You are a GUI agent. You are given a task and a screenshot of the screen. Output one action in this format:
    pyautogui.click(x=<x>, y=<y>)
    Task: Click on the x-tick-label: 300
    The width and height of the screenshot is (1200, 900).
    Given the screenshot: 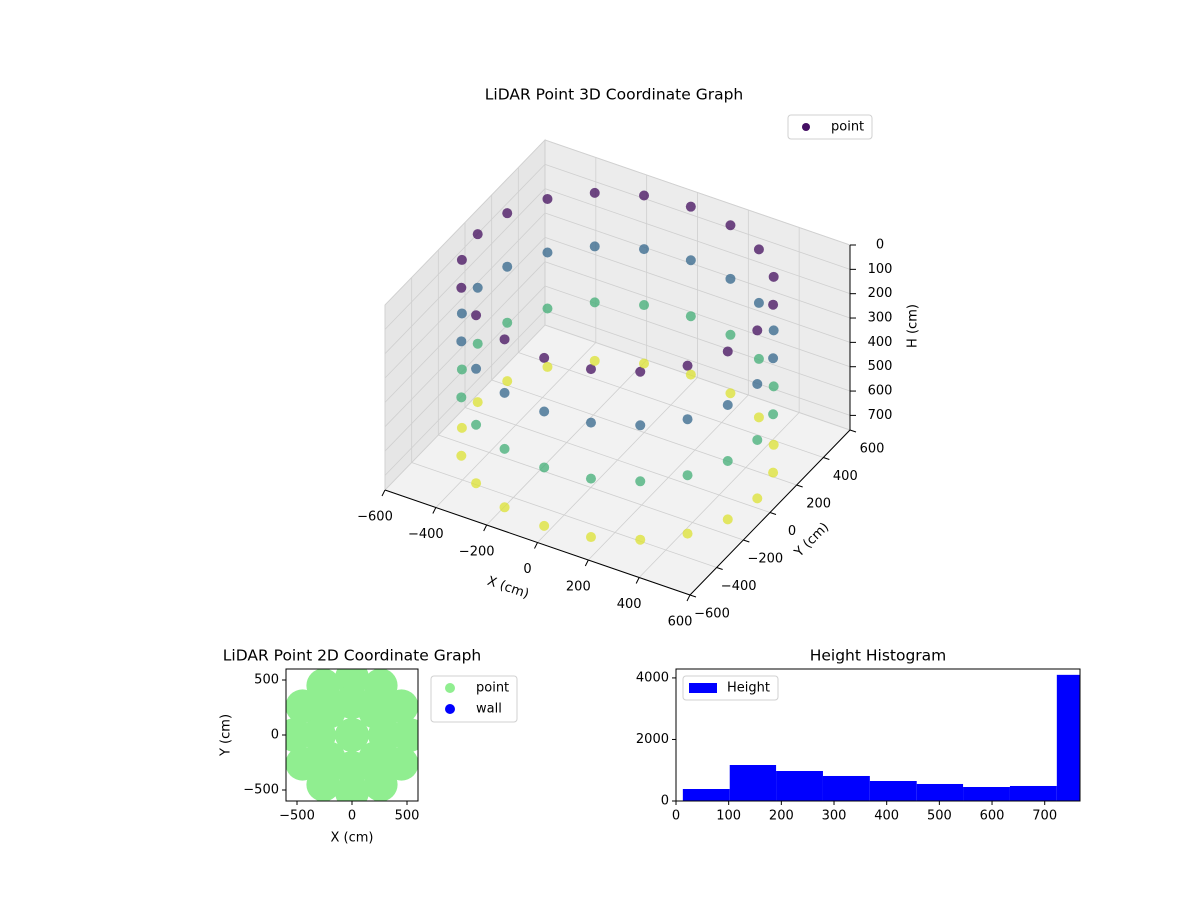 What is the action you would take?
    pyautogui.click(x=834, y=816)
    